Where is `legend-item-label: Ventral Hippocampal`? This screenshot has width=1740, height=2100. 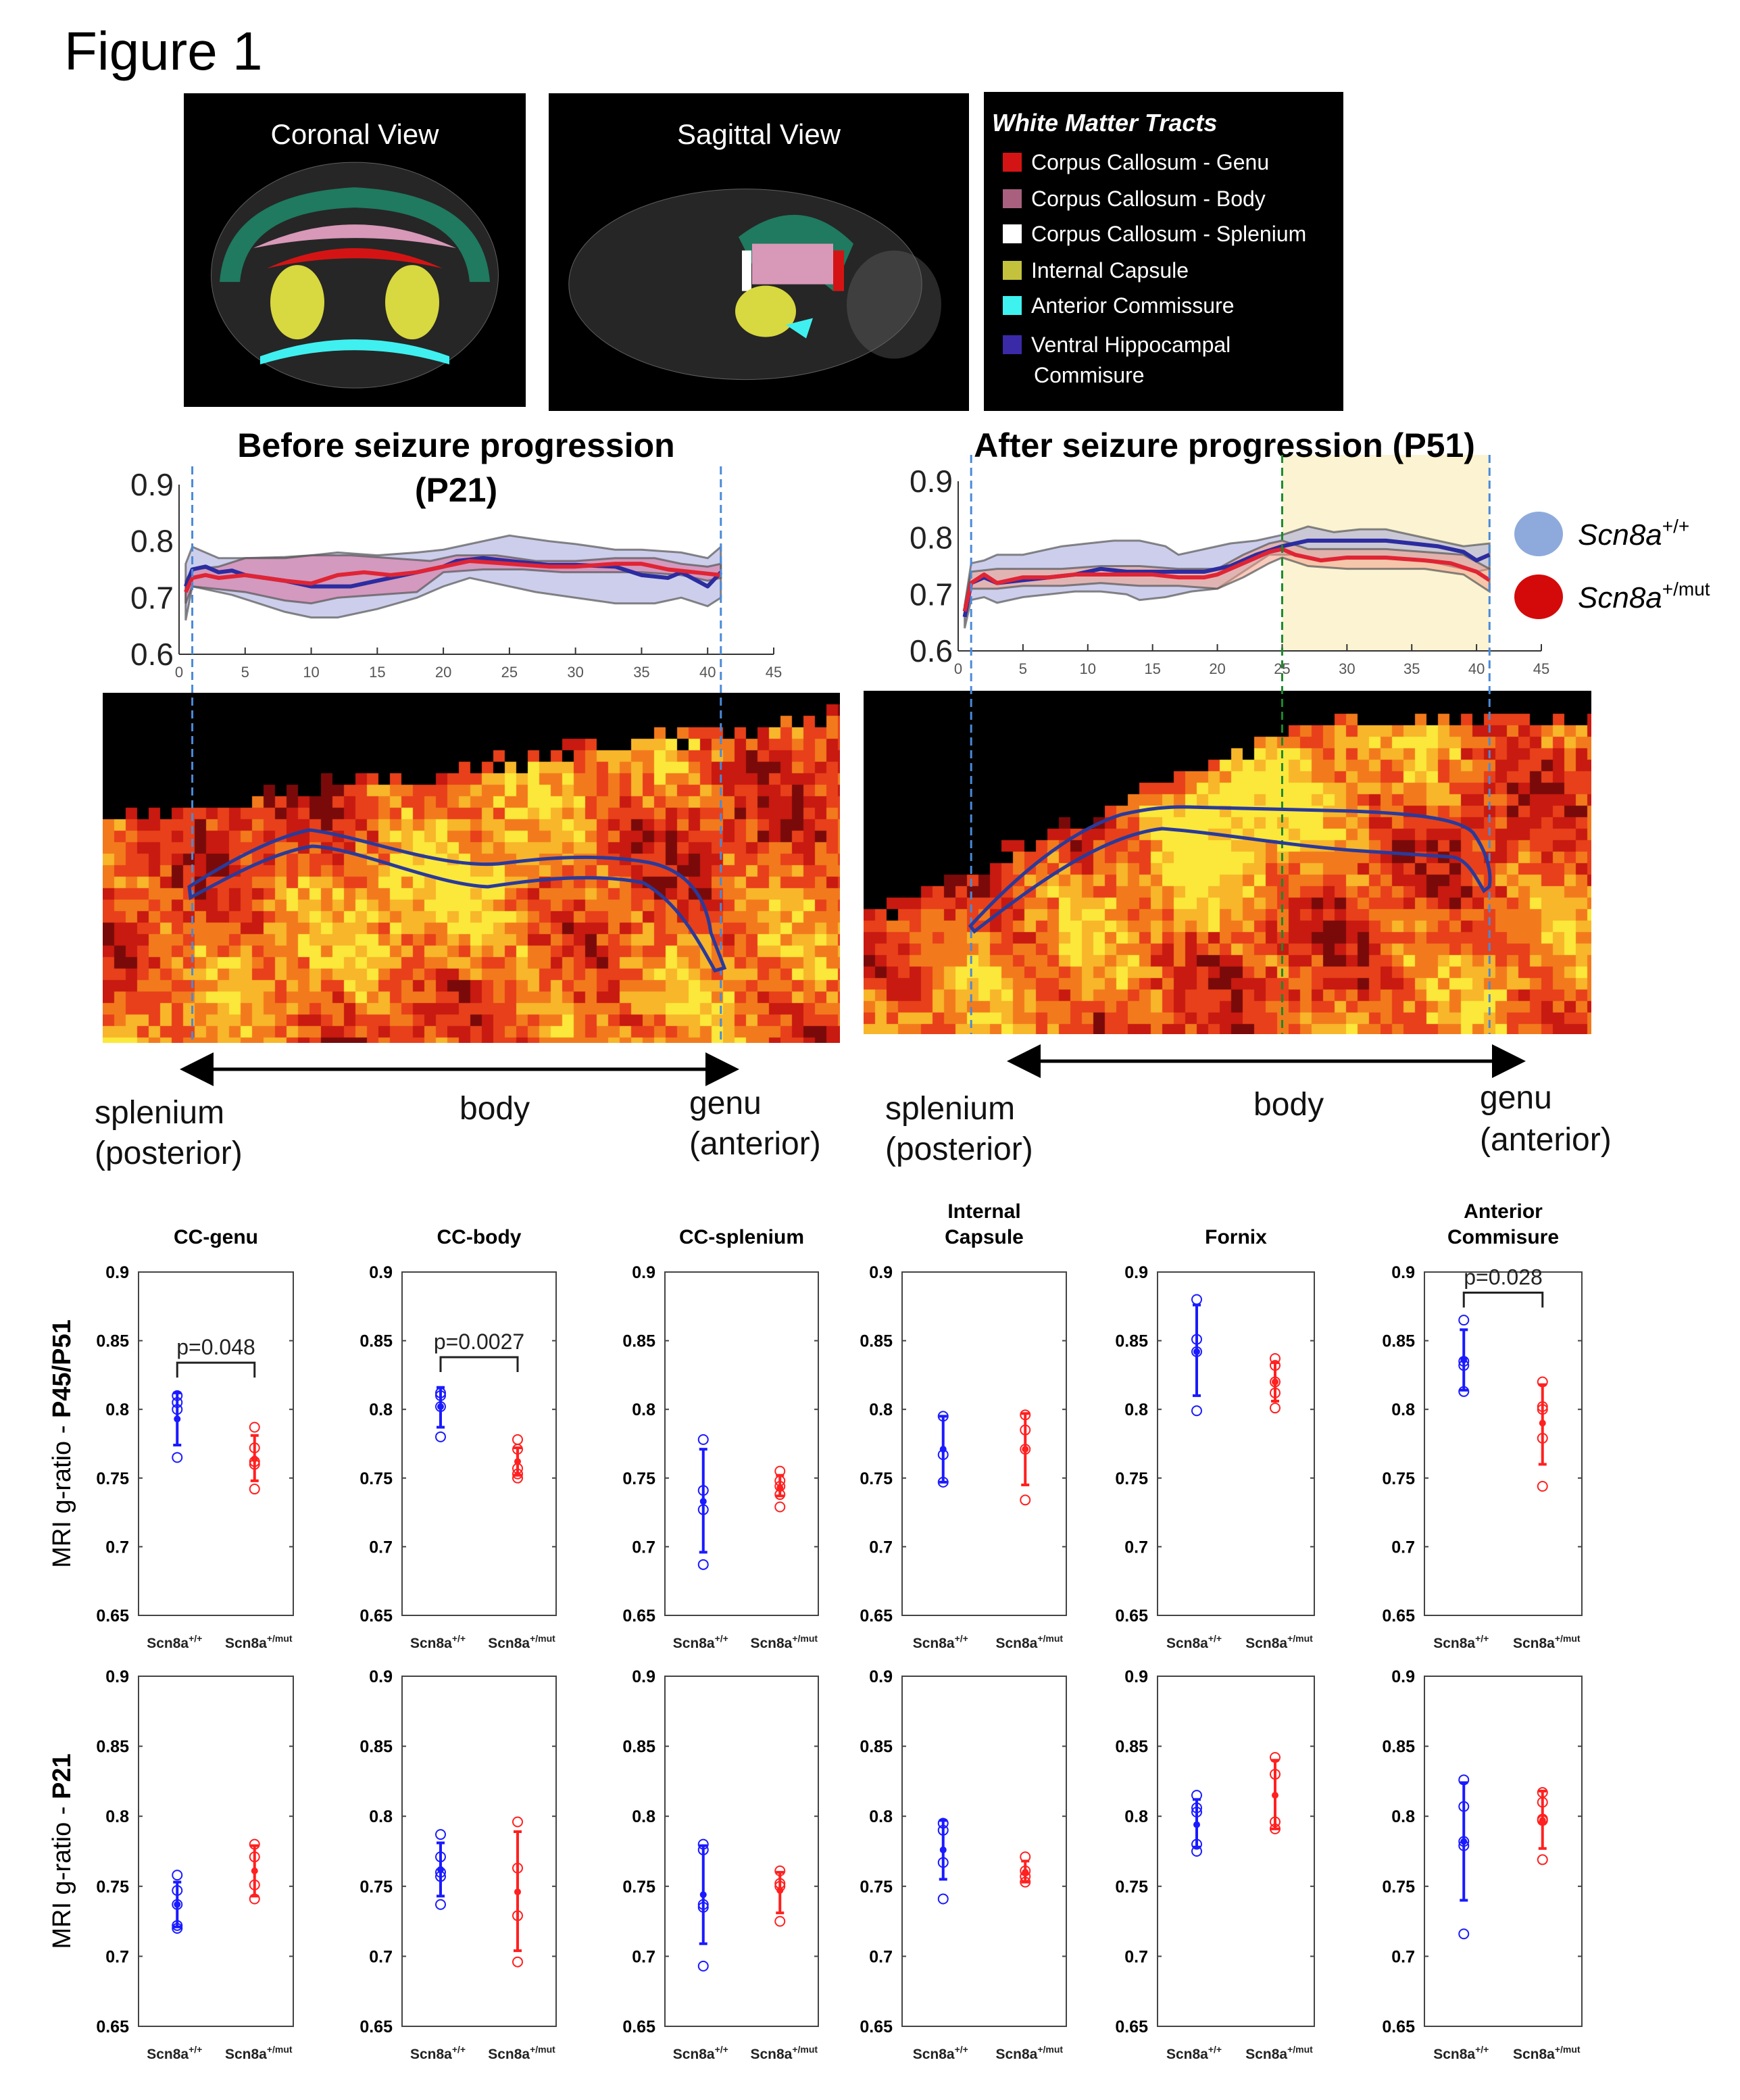
legend-item-label: Ventral Hippocampal is located at coordinates (1131, 345).